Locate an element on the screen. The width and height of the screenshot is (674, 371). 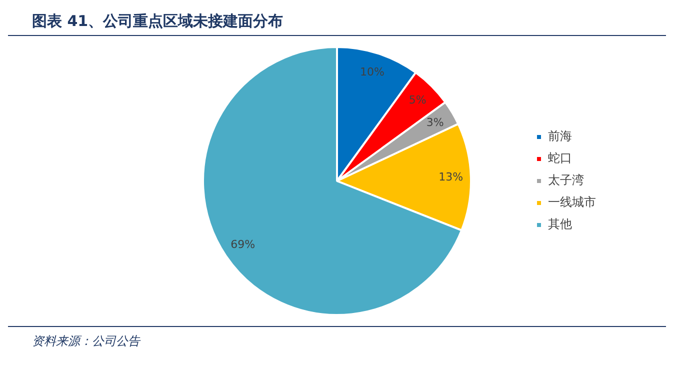
legend-label: 蛇口 is located at coordinates (560, 158).